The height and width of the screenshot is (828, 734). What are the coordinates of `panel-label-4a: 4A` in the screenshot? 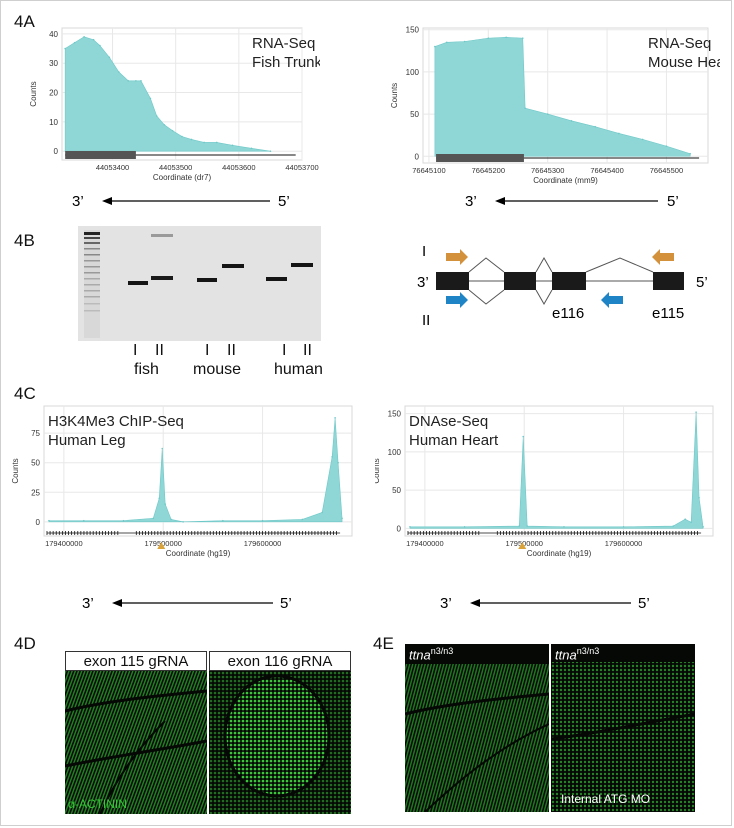 It's located at (24, 21).